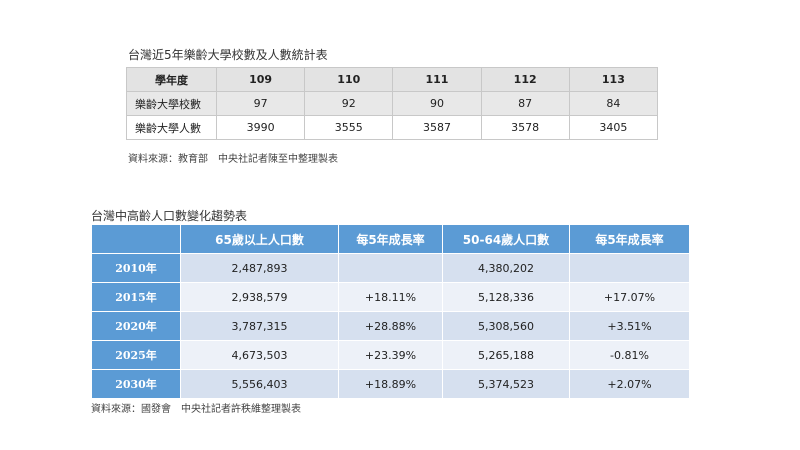 Image resolution: width=800 pixels, height=450 pixels. What do you see at coordinates (629, 326) in the screenshot?
I see `table-cell: +3.51%` at bounding box center [629, 326].